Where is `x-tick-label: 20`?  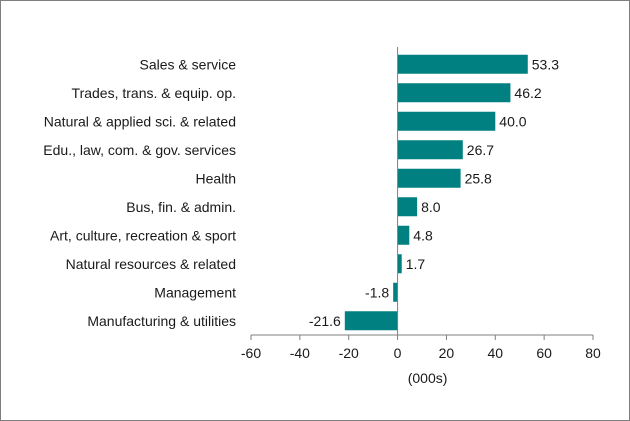 x-tick-label: 20 is located at coordinates (447, 353).